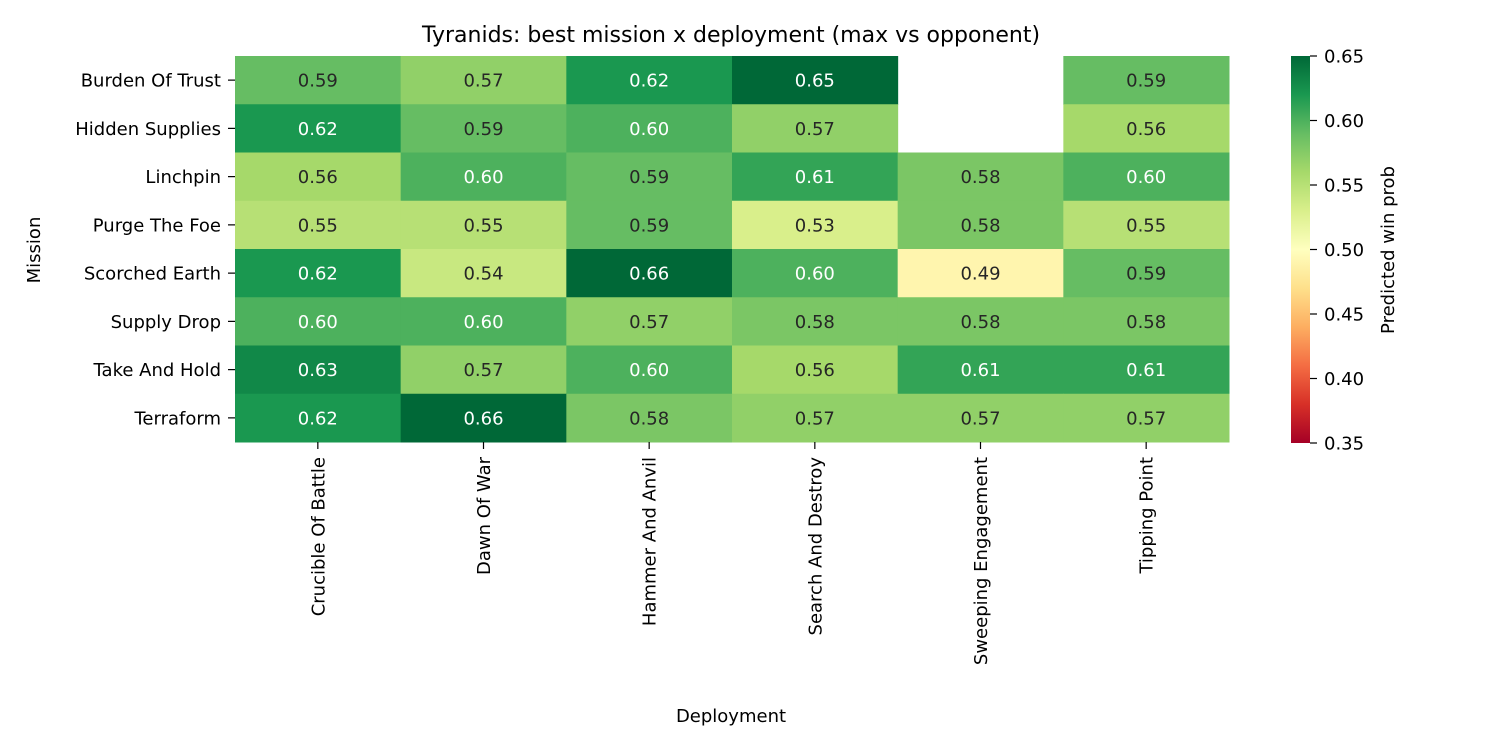  What do you see at coordinates (1147, 516) in the screenshot?
I see `x-tick-label: Tipping Point` at bounding box center [1147, 516].